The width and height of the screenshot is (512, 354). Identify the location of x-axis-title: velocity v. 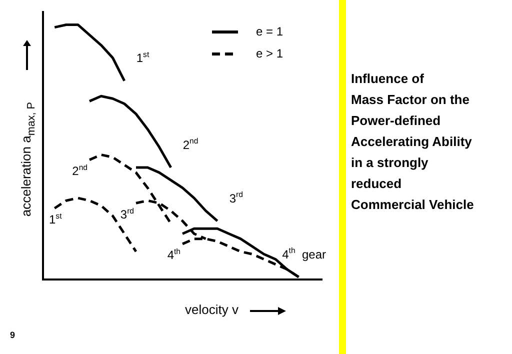
(211, 309).